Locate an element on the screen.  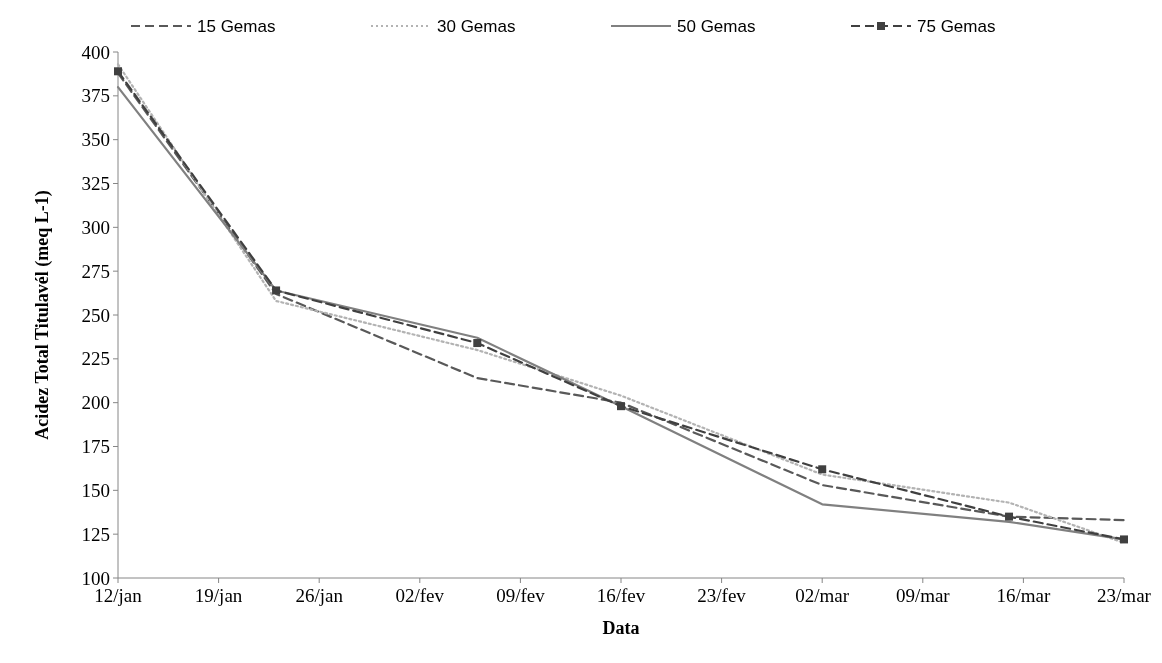
x-tick-label: 09/fev is located at coordinates (521, 595).